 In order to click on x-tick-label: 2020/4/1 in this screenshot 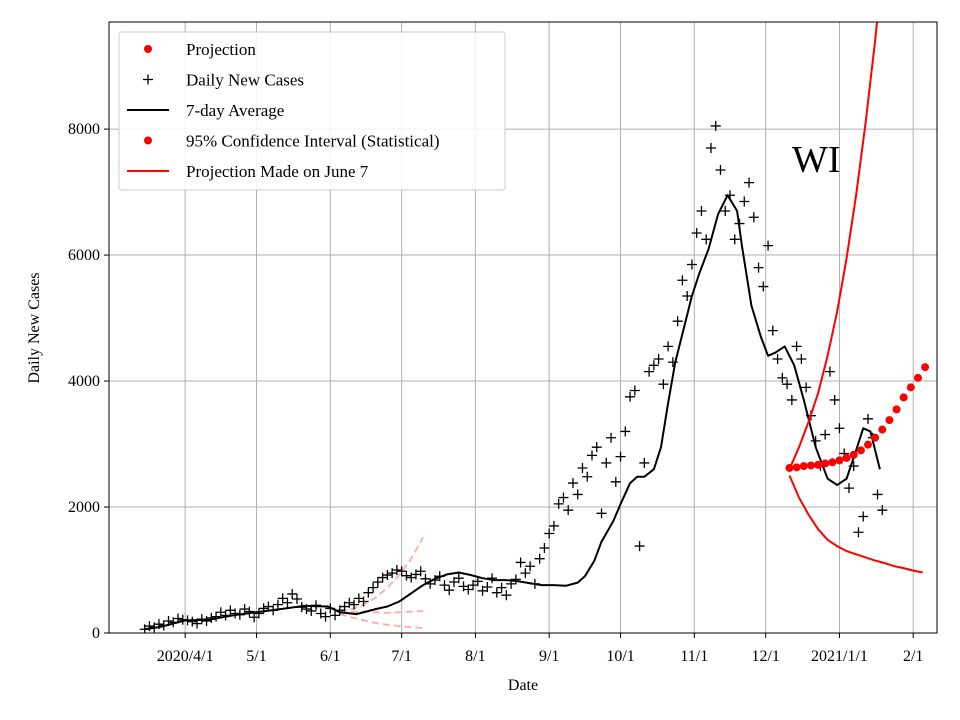, I will do `click(185, 656)`.